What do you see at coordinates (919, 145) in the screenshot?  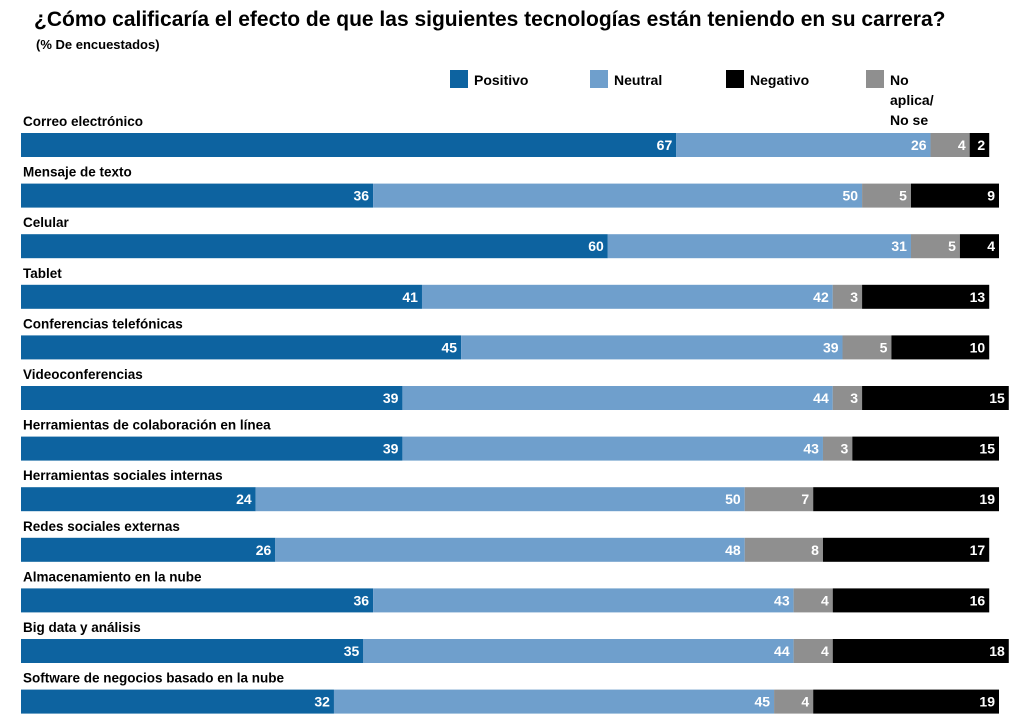 I see `data-label: 26` at bounding box center [919, 145].